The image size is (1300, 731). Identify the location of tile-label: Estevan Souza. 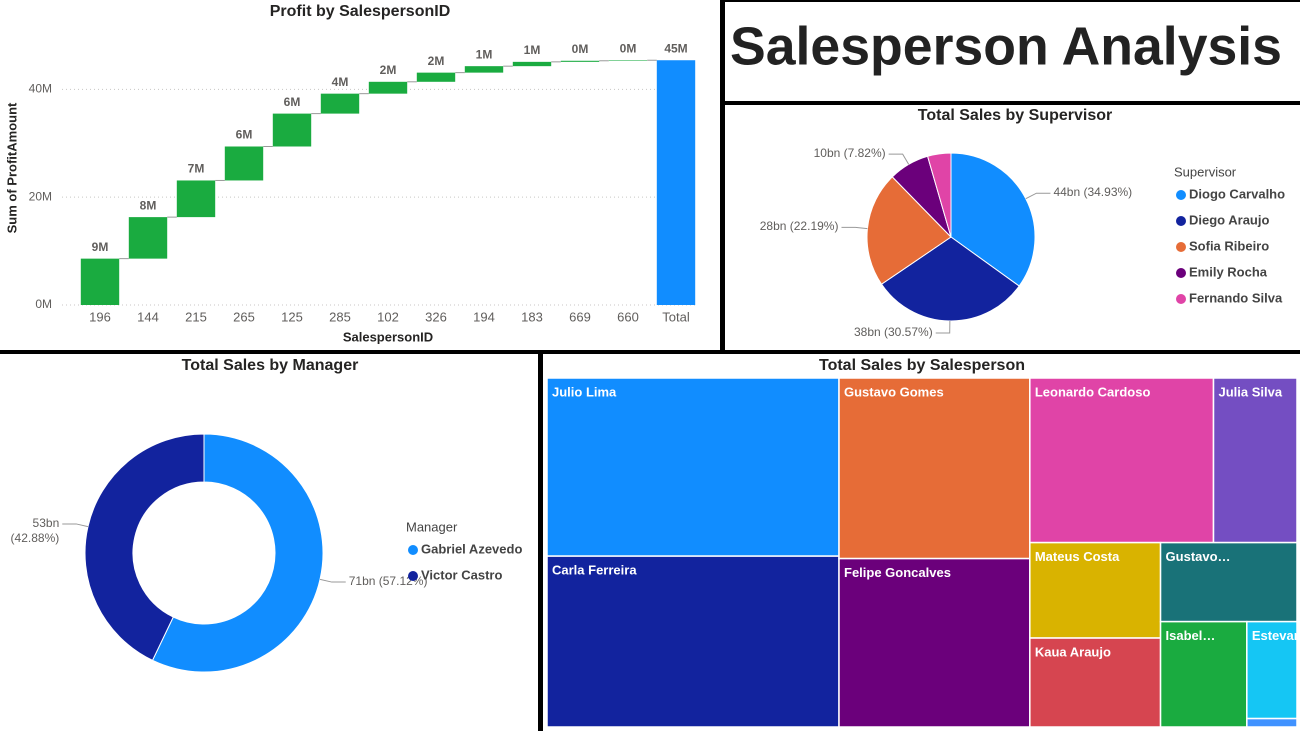
(1276, 635).